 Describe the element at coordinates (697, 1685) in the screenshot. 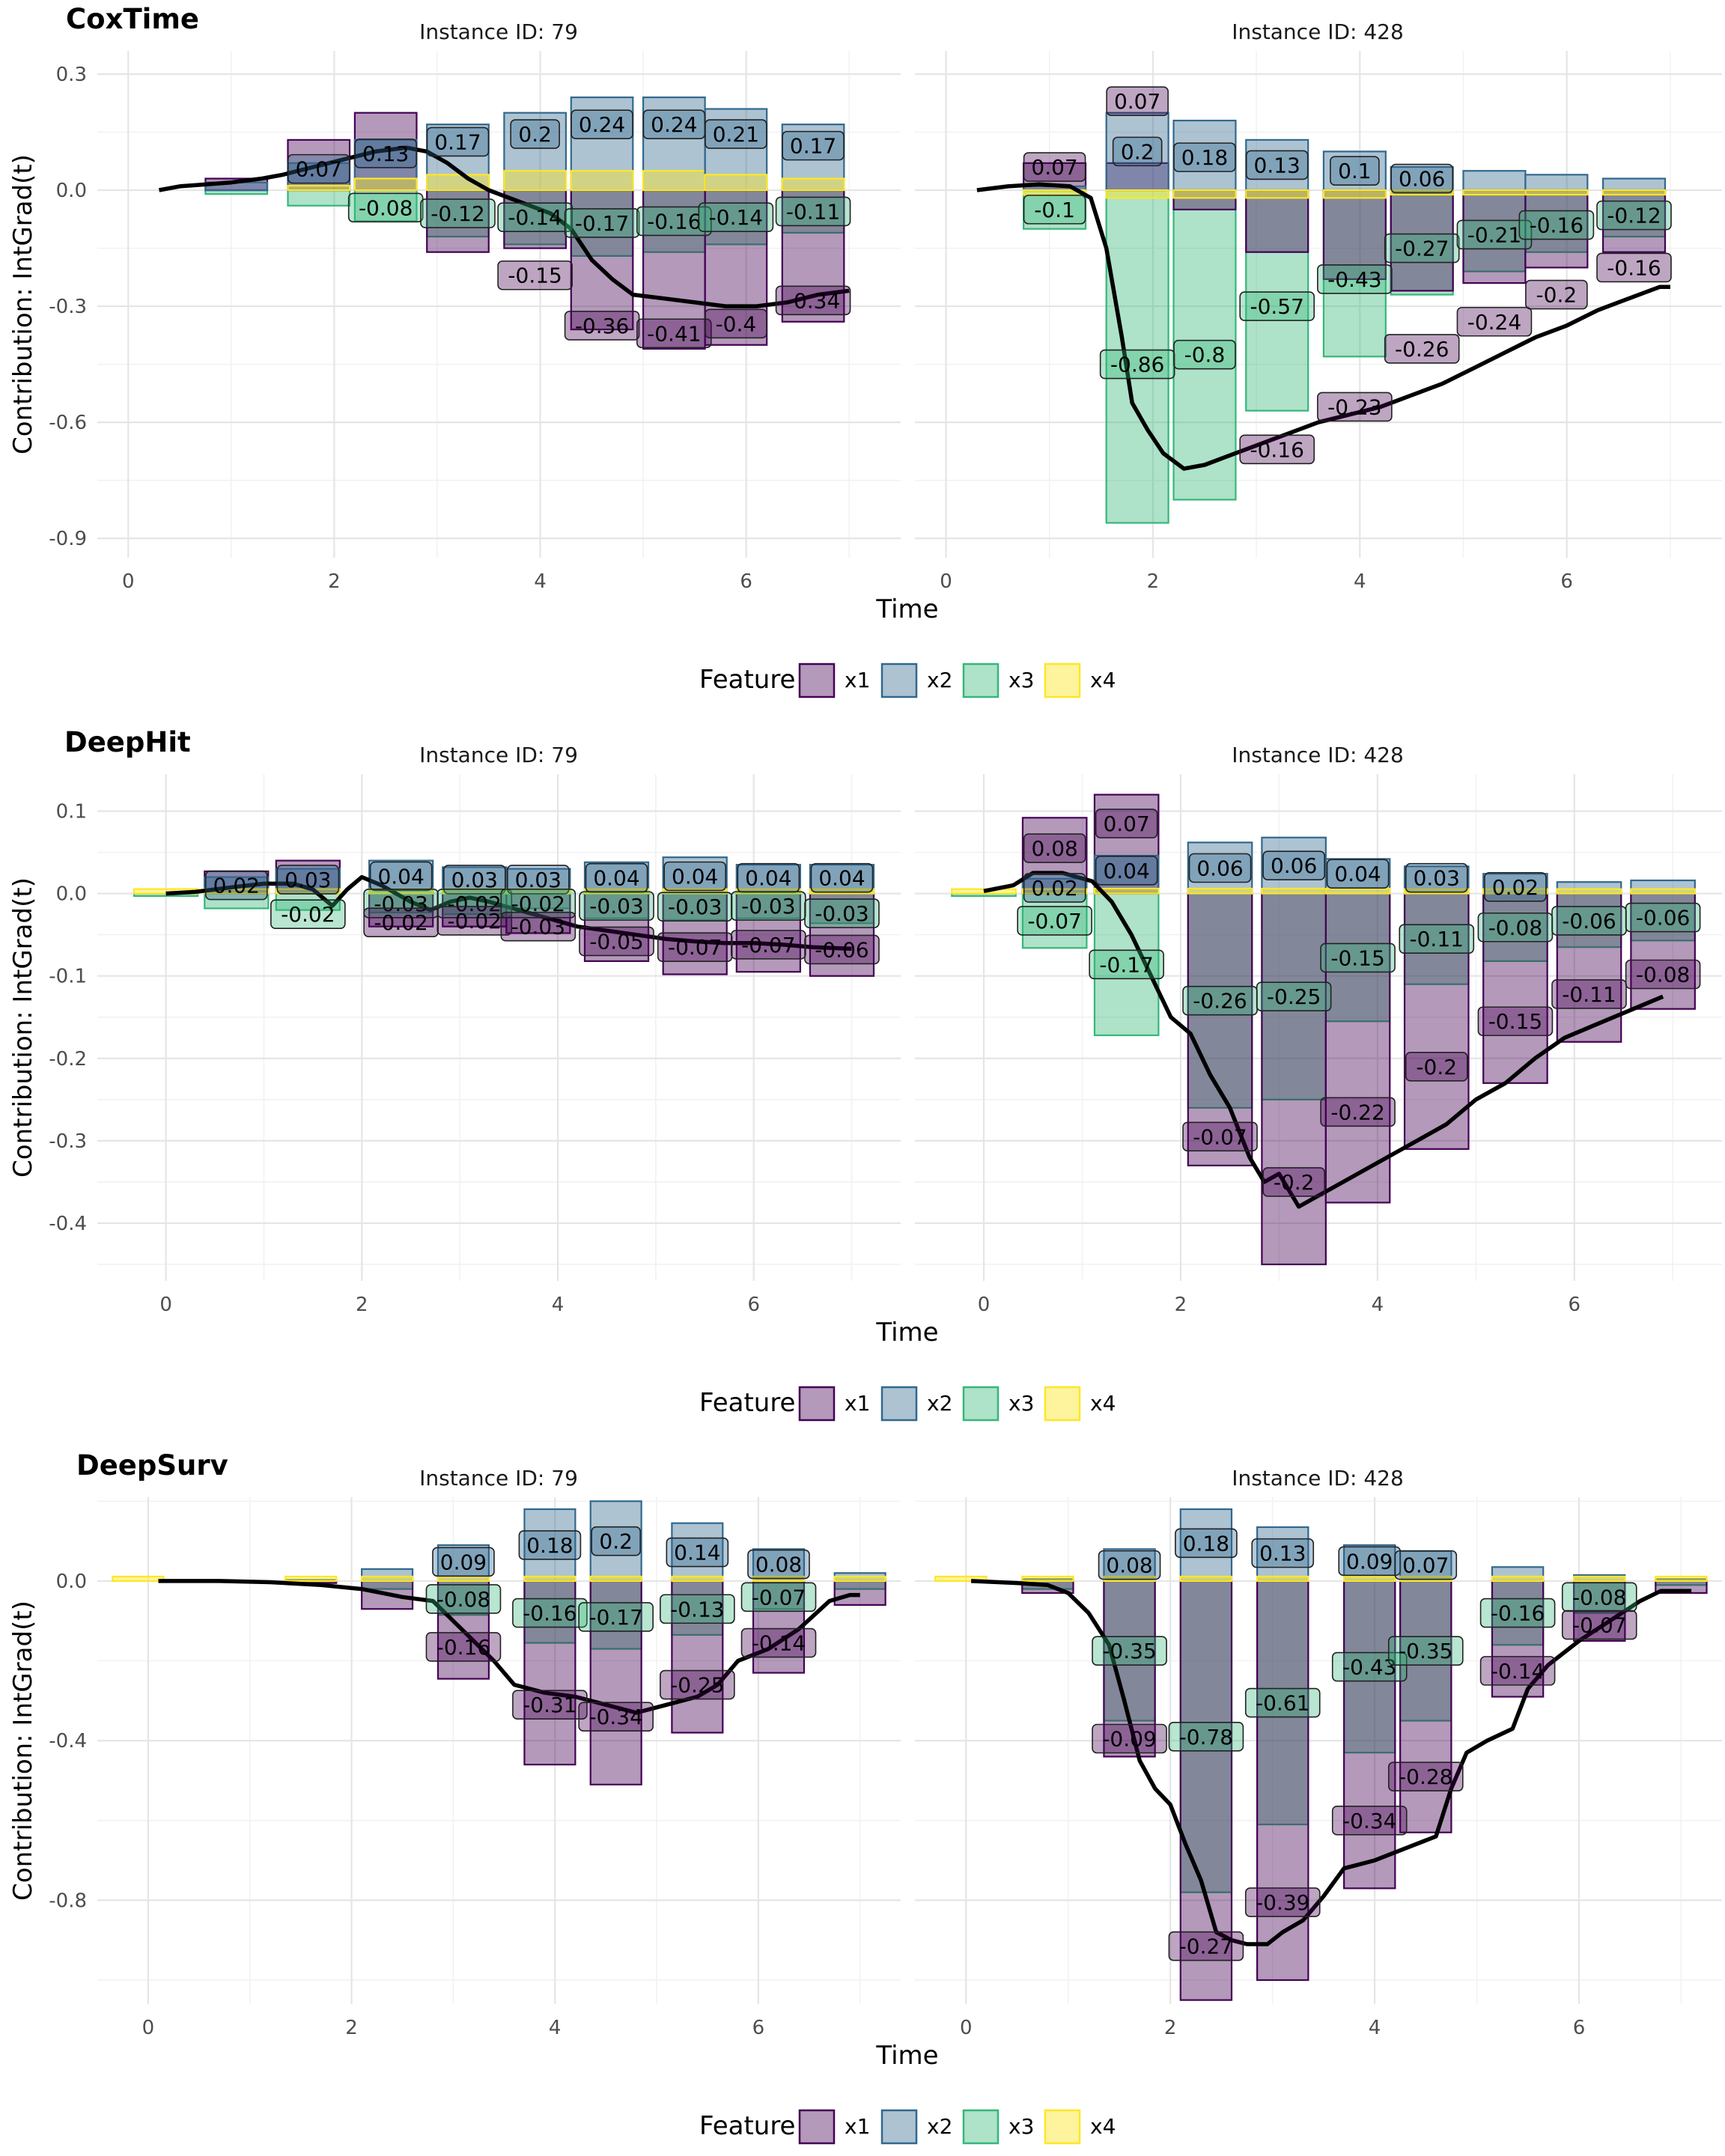

I see `value-label-text: -0.25` at that location.